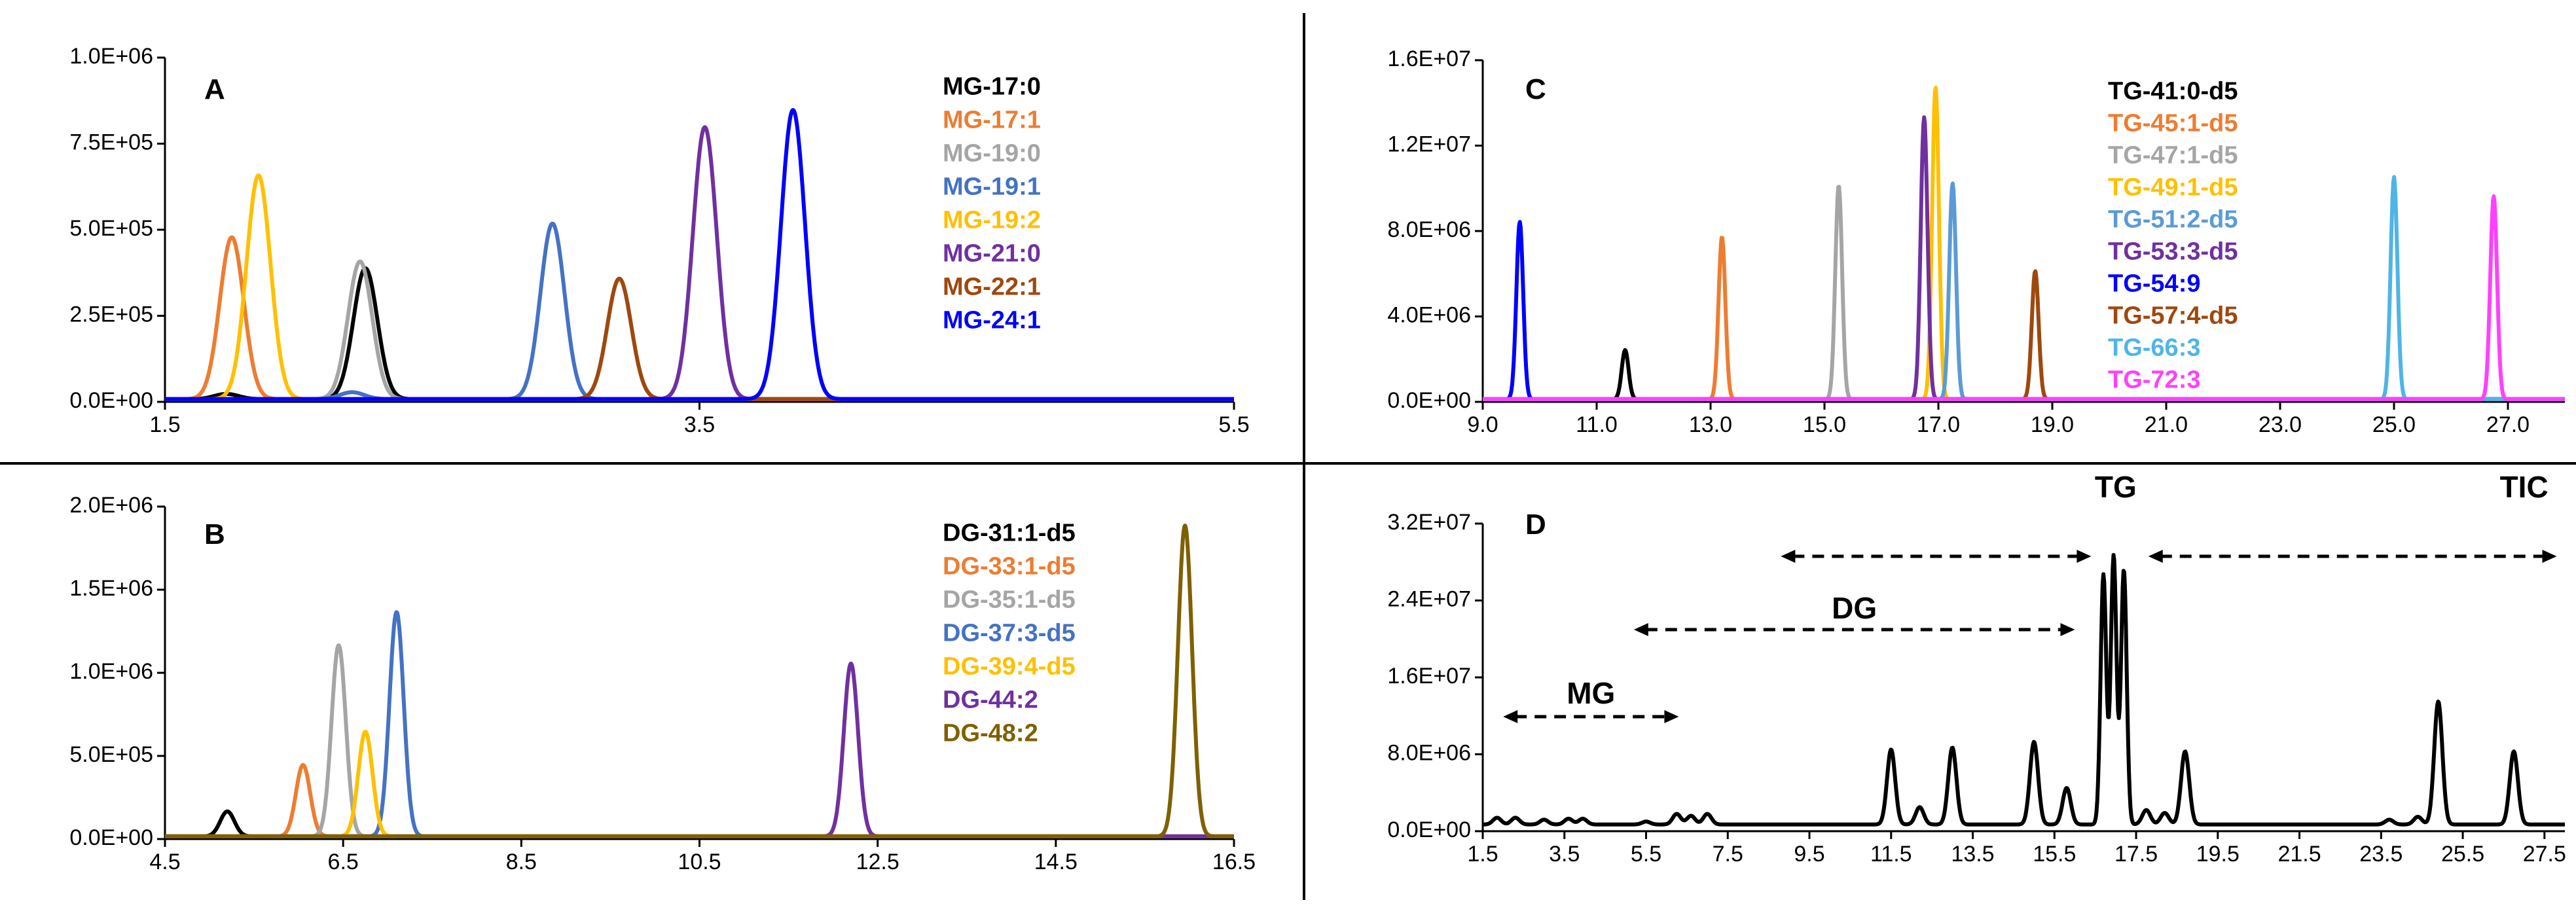 The height and width of the screenshot is (913, 2576). Describe the element at coordinates (2394, 425) in the screenshot. I see `x-tick-label: 25.0` at that location.